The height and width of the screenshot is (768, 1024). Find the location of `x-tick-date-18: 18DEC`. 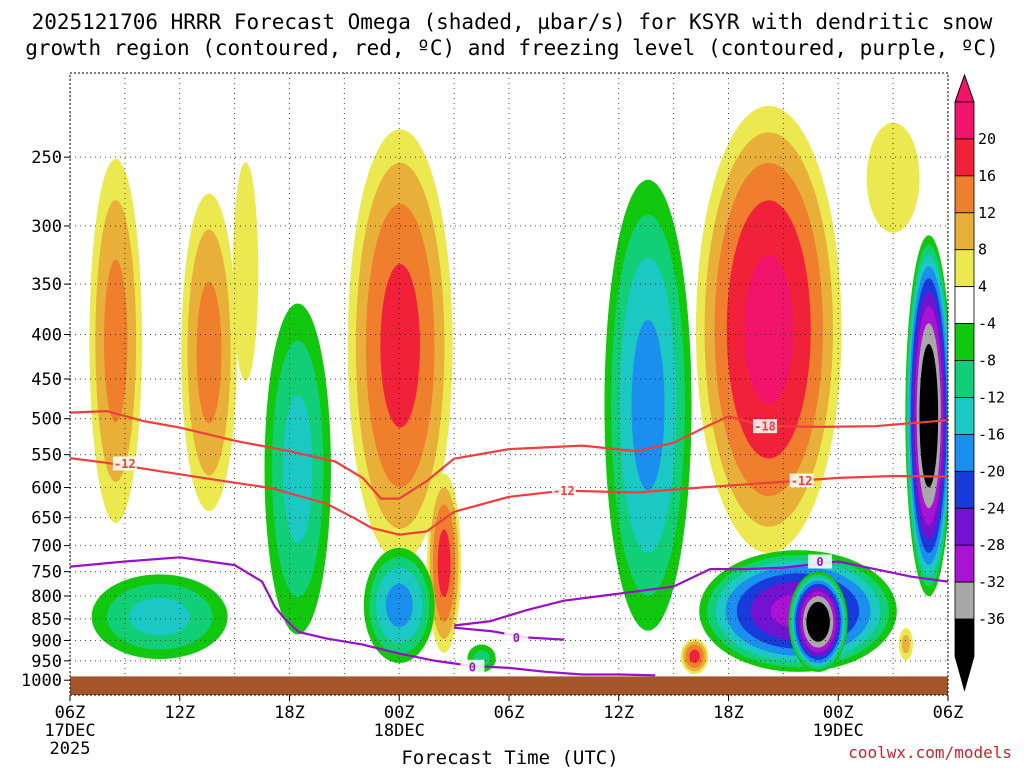

x-tick-date-18: 18DEC is located at coordinates (399, 731).